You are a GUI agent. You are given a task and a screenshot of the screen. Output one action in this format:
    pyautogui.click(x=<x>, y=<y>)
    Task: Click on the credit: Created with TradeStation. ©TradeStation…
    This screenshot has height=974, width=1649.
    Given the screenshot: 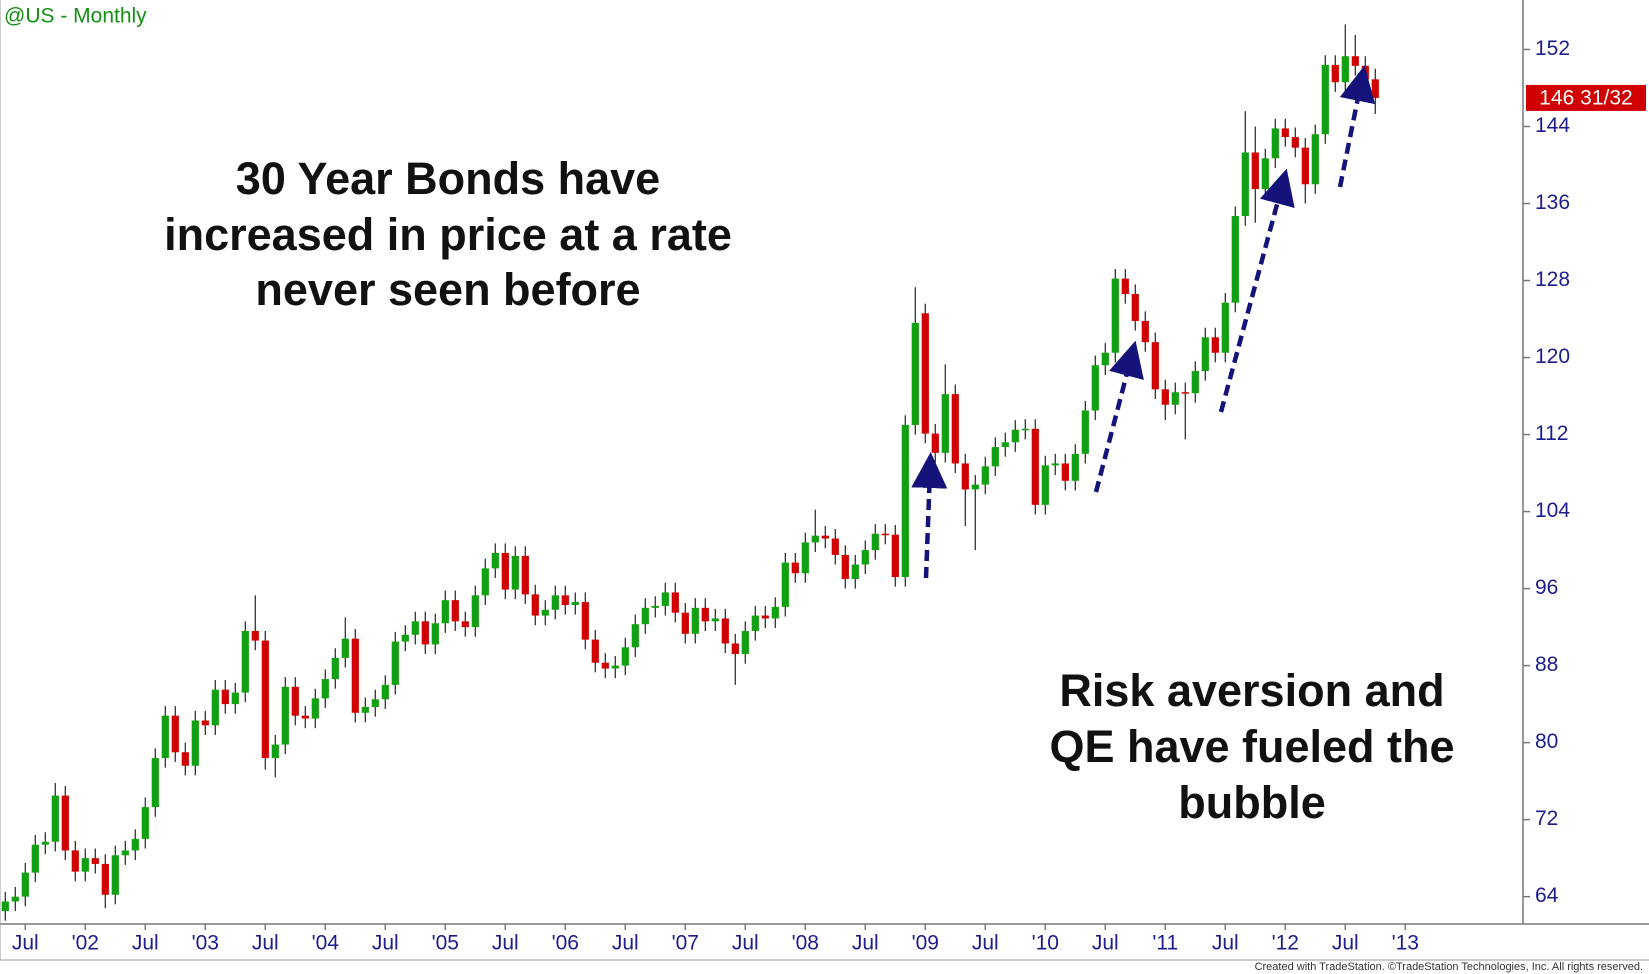 What is the action you would take?
    pyautogui.click(x=1449, y=967)
    